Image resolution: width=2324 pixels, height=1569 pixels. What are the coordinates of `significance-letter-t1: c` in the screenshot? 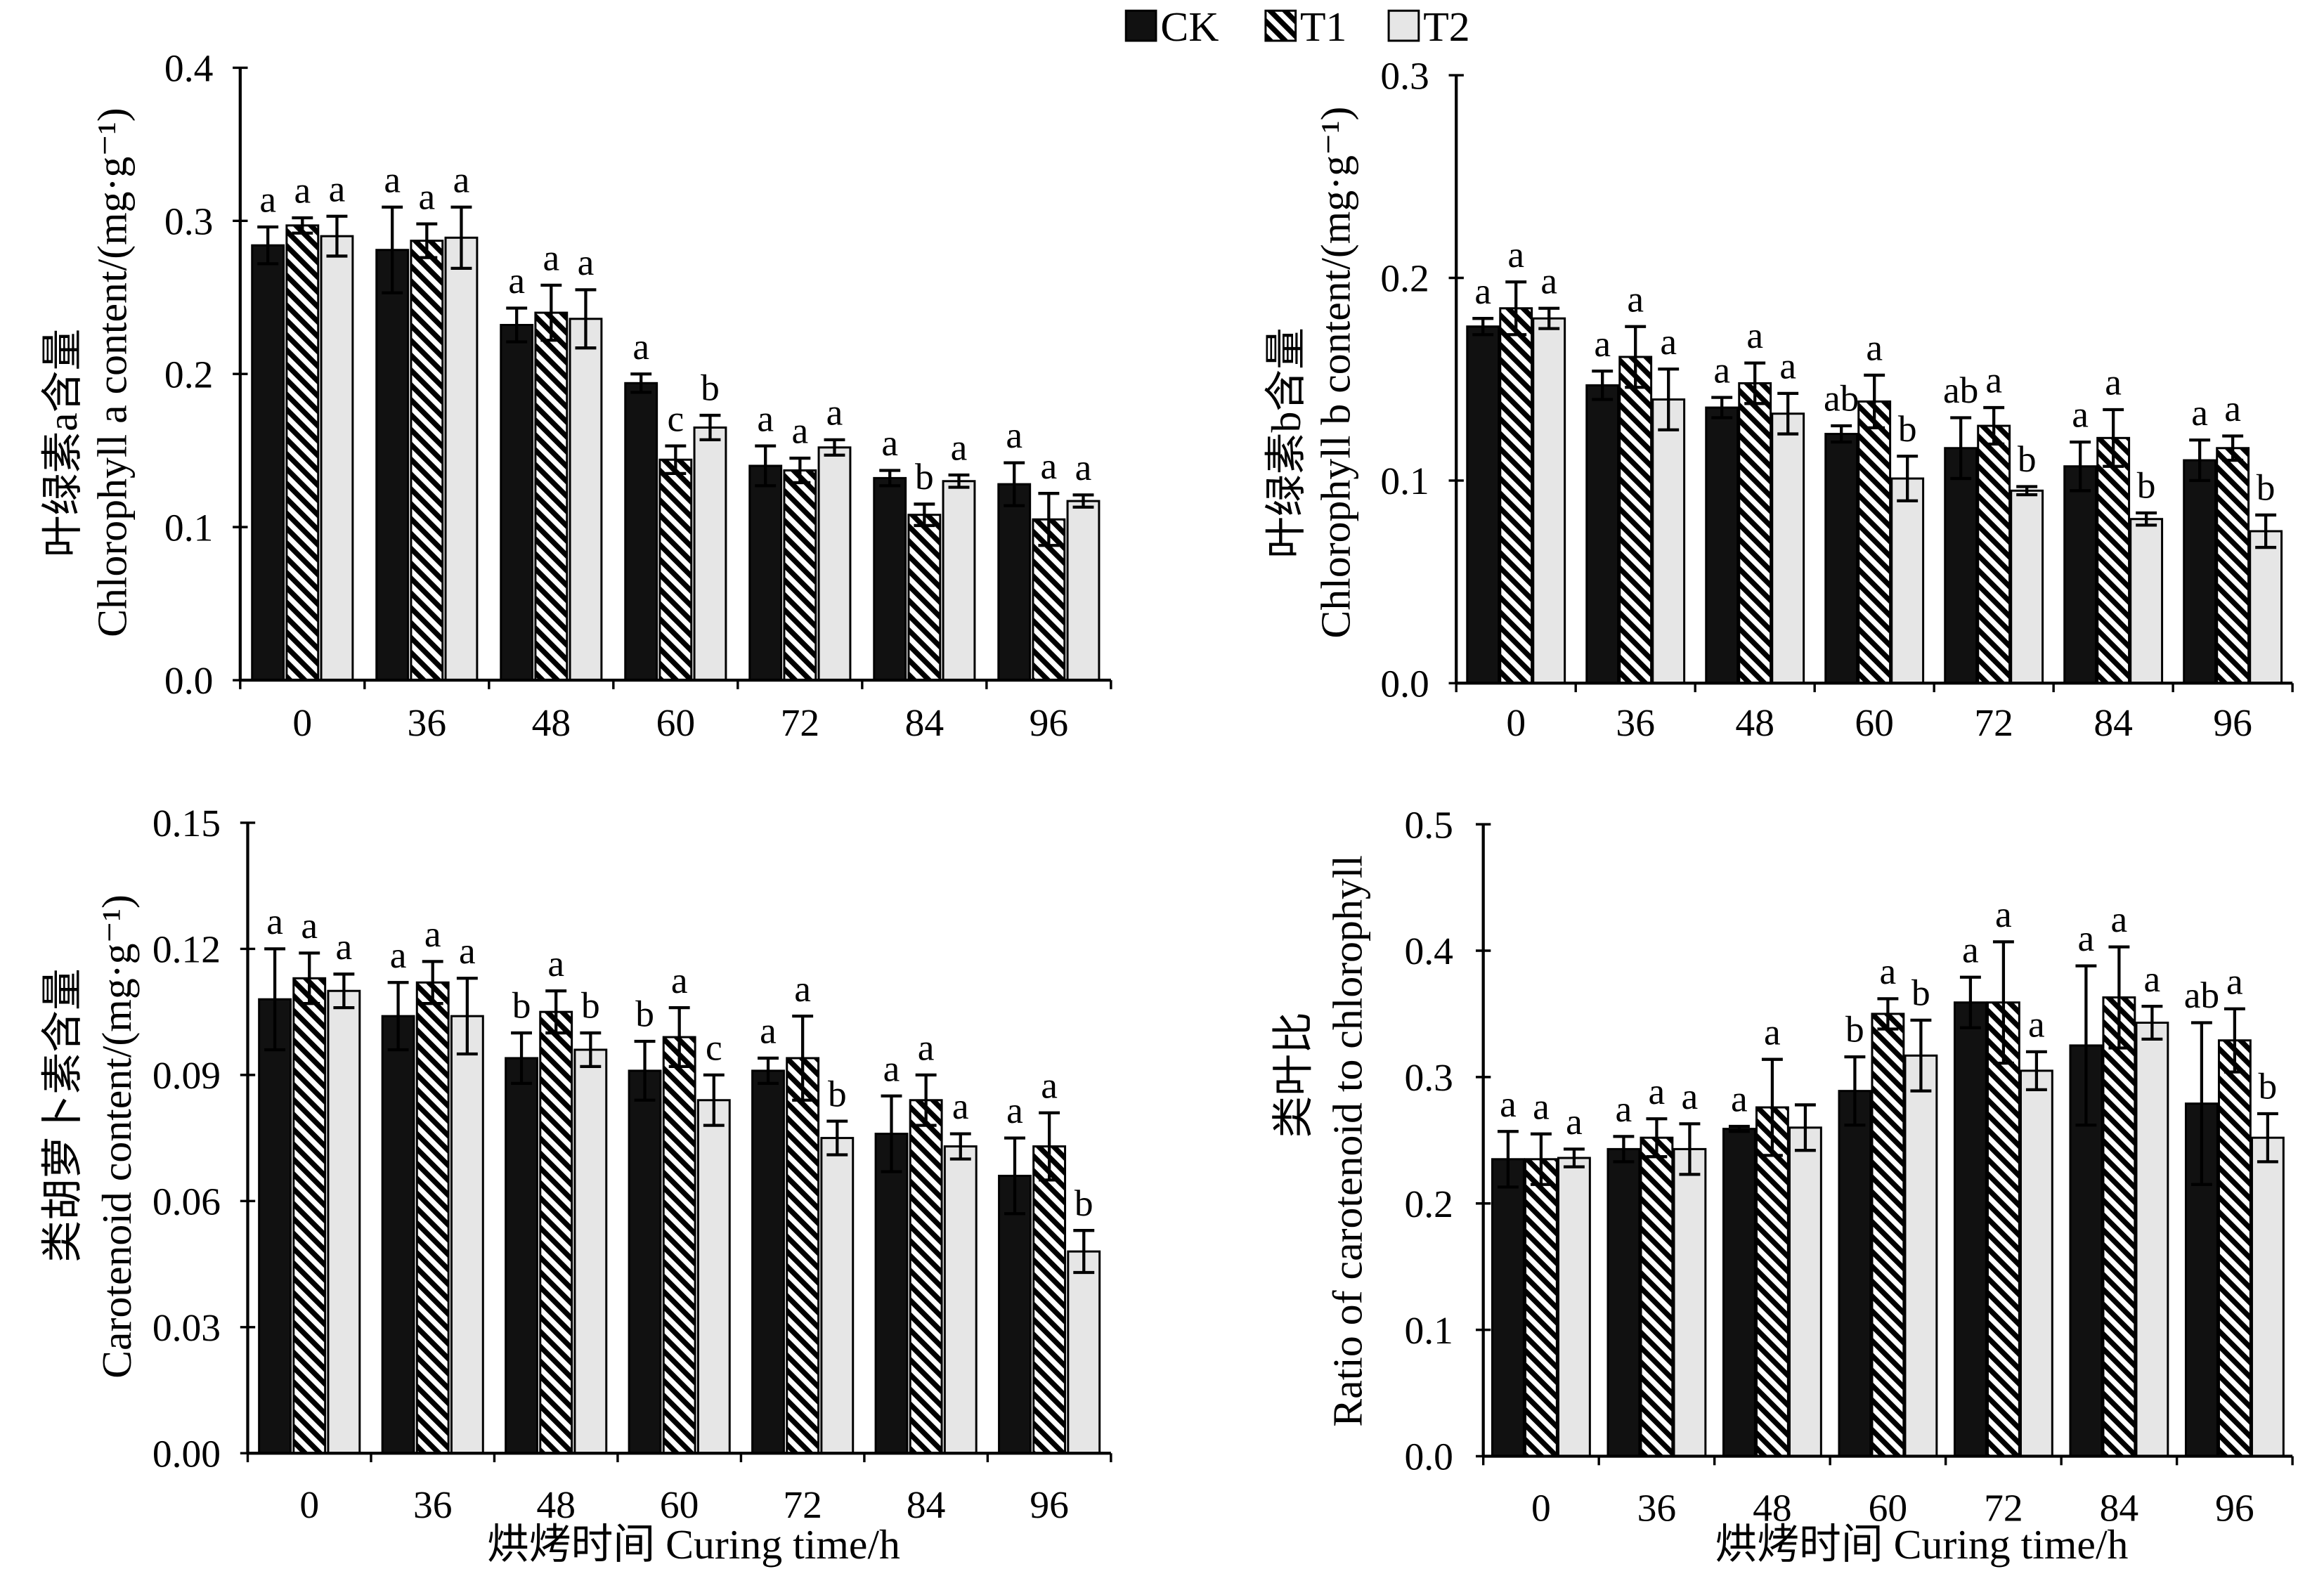 It's located at (675, 418).